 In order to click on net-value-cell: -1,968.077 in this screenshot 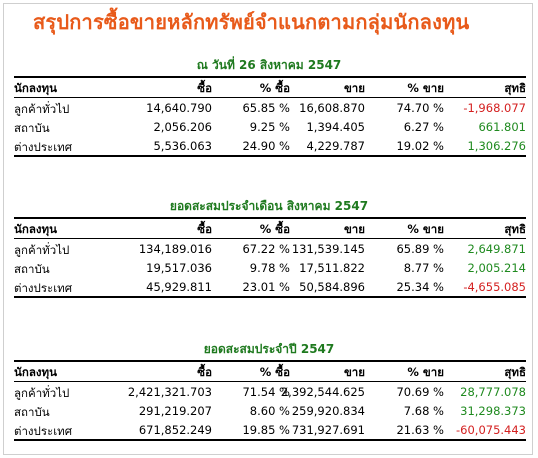, I will do `click(494, 108)`.